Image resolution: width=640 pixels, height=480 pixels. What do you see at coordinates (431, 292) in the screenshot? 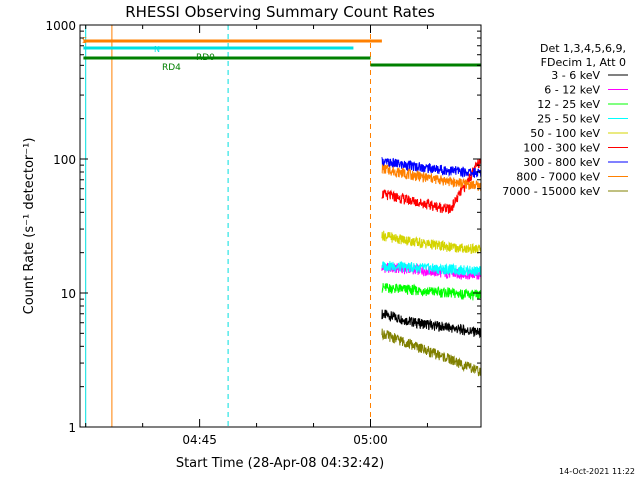
I see `series-line-12-25-kev` at bounding box center [431, 292].